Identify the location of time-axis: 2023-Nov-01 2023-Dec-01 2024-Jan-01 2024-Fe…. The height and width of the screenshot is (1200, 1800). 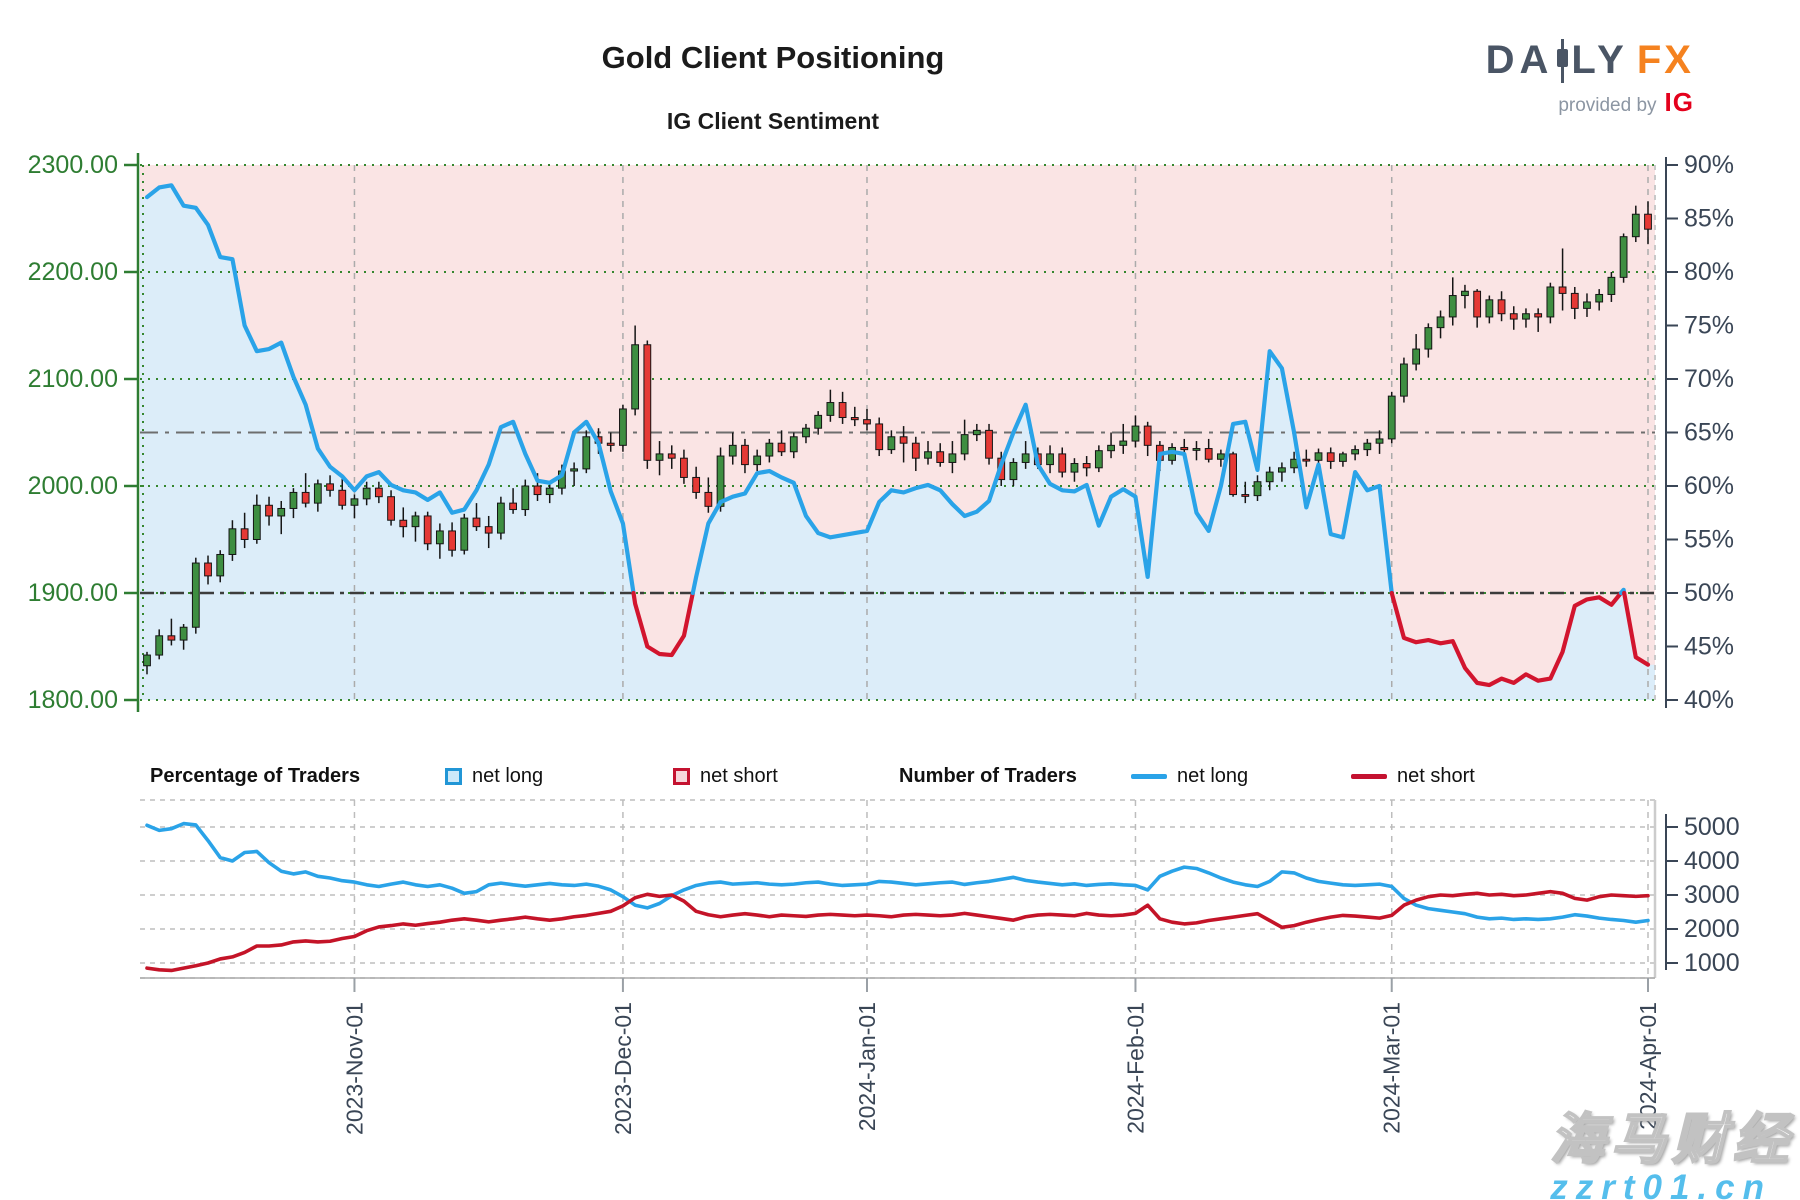
(900, 1056).